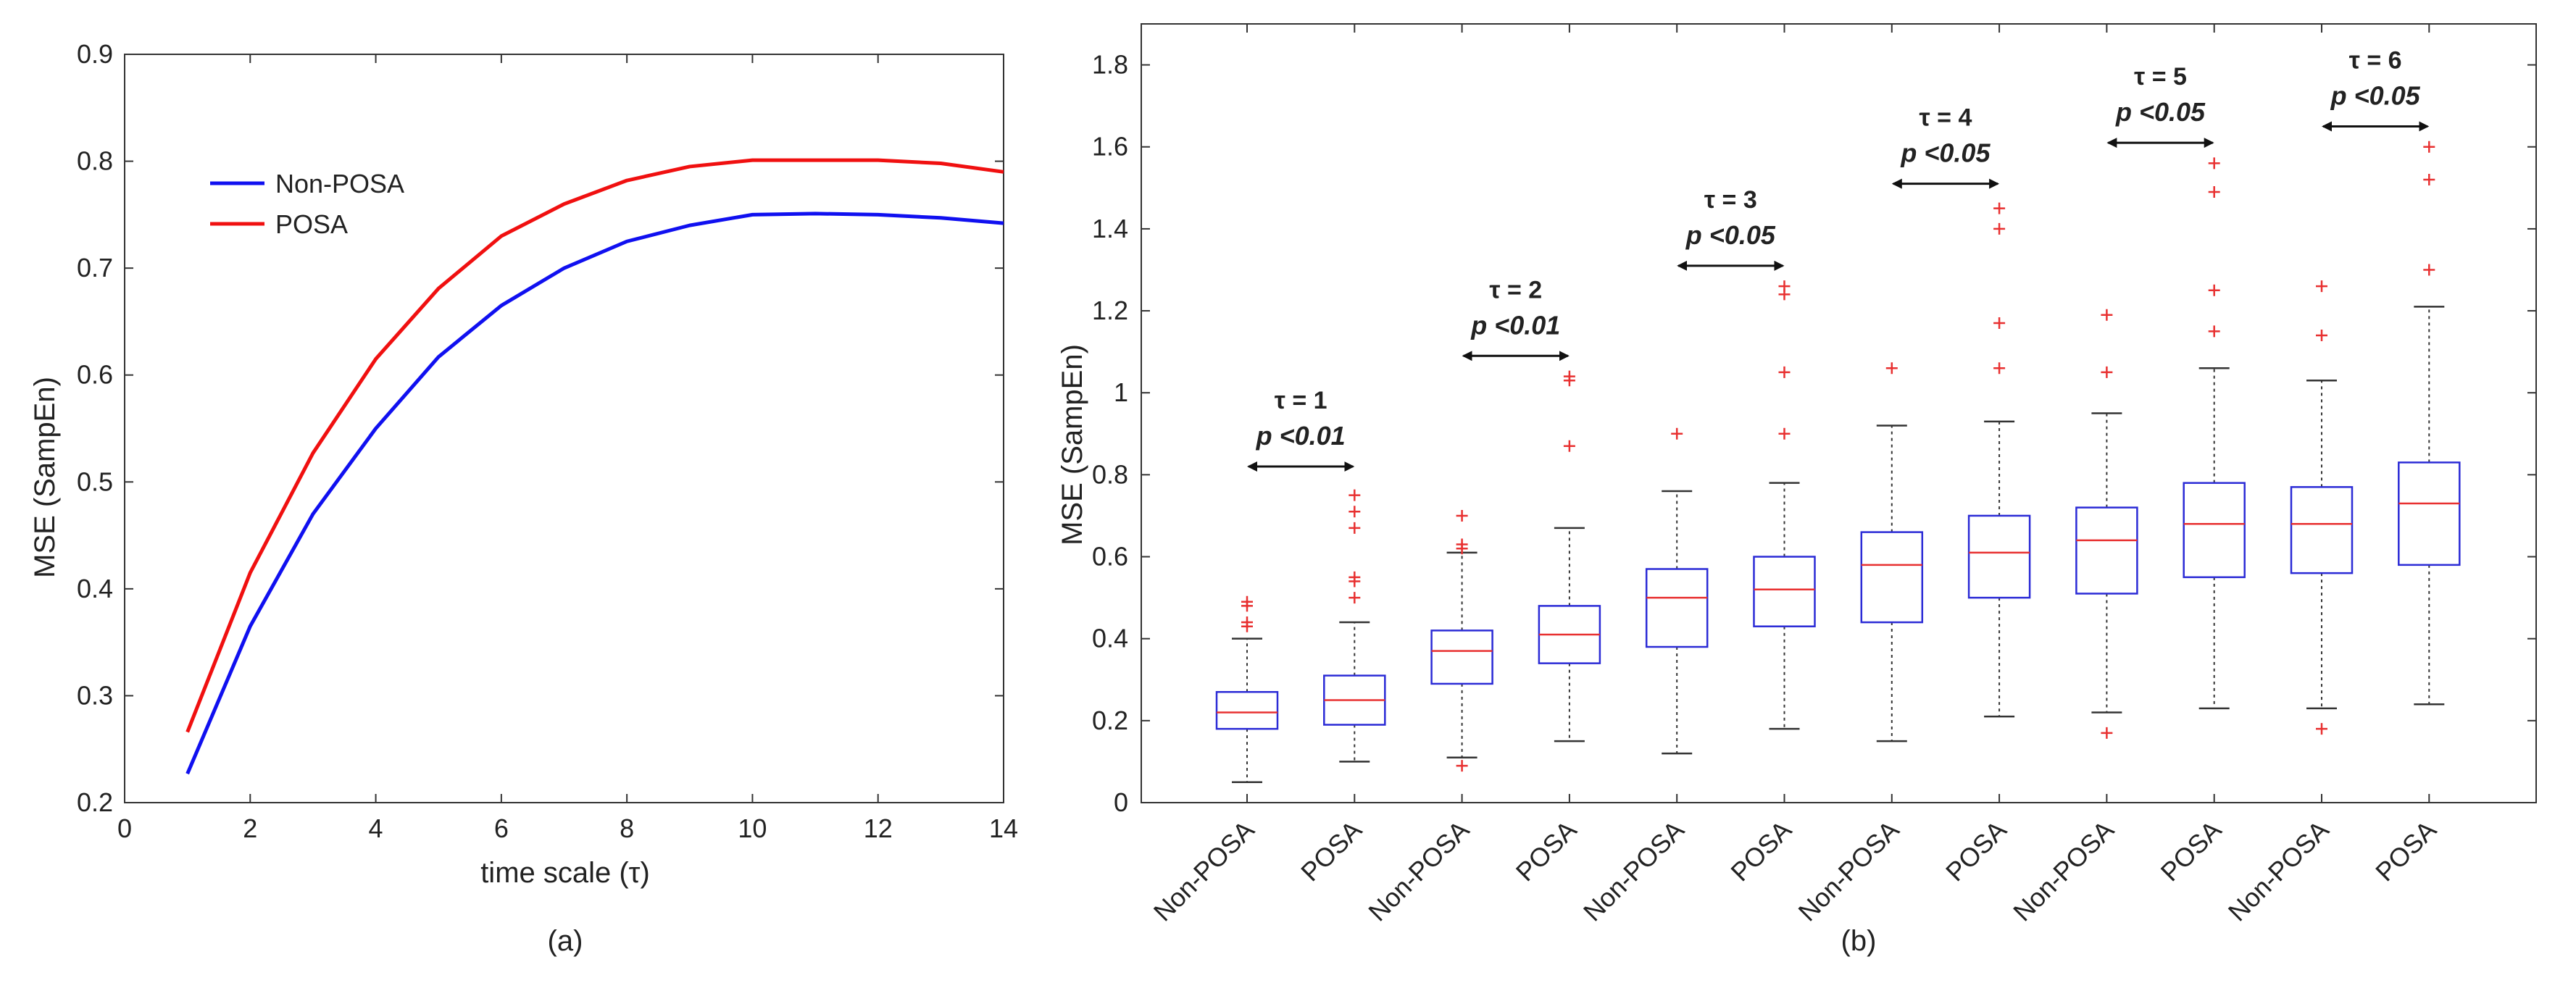  Describe the element at coordinates (1301, 401) in the screenshot. I see `annotation-tau: τ = 1` at that location.